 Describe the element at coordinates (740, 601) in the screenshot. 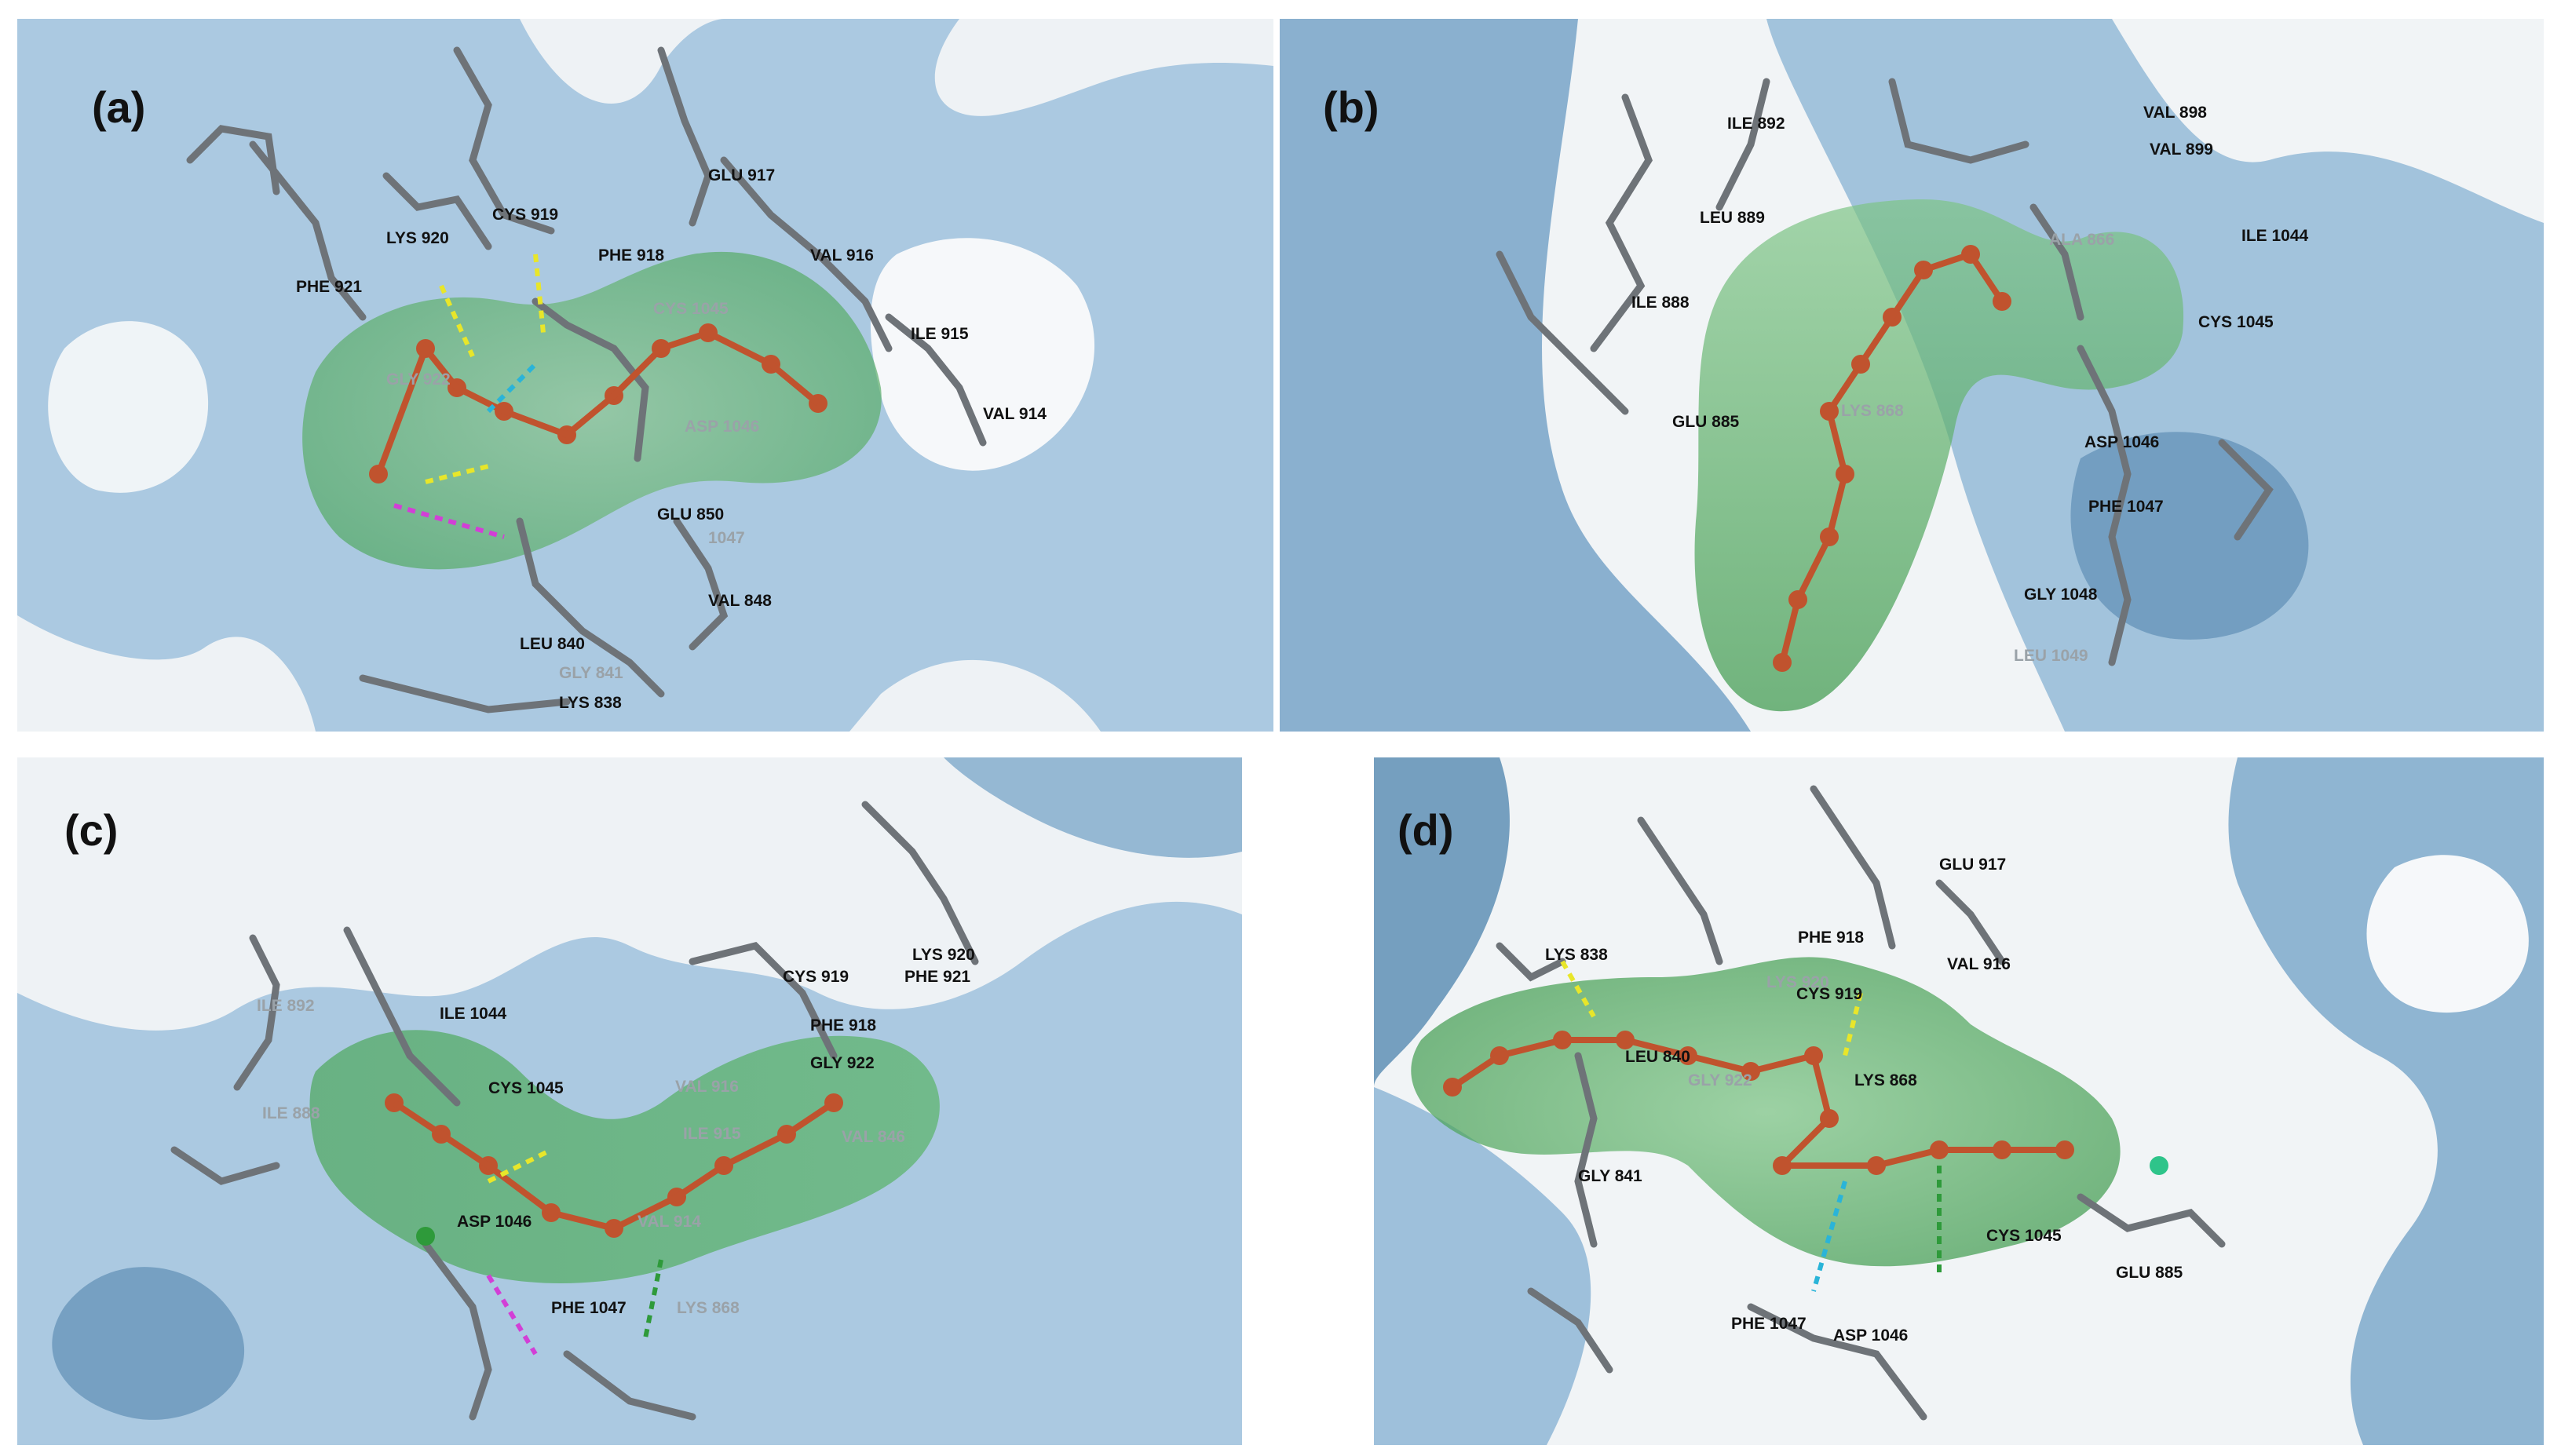

I see `residue-label: VAL 848` at that location.